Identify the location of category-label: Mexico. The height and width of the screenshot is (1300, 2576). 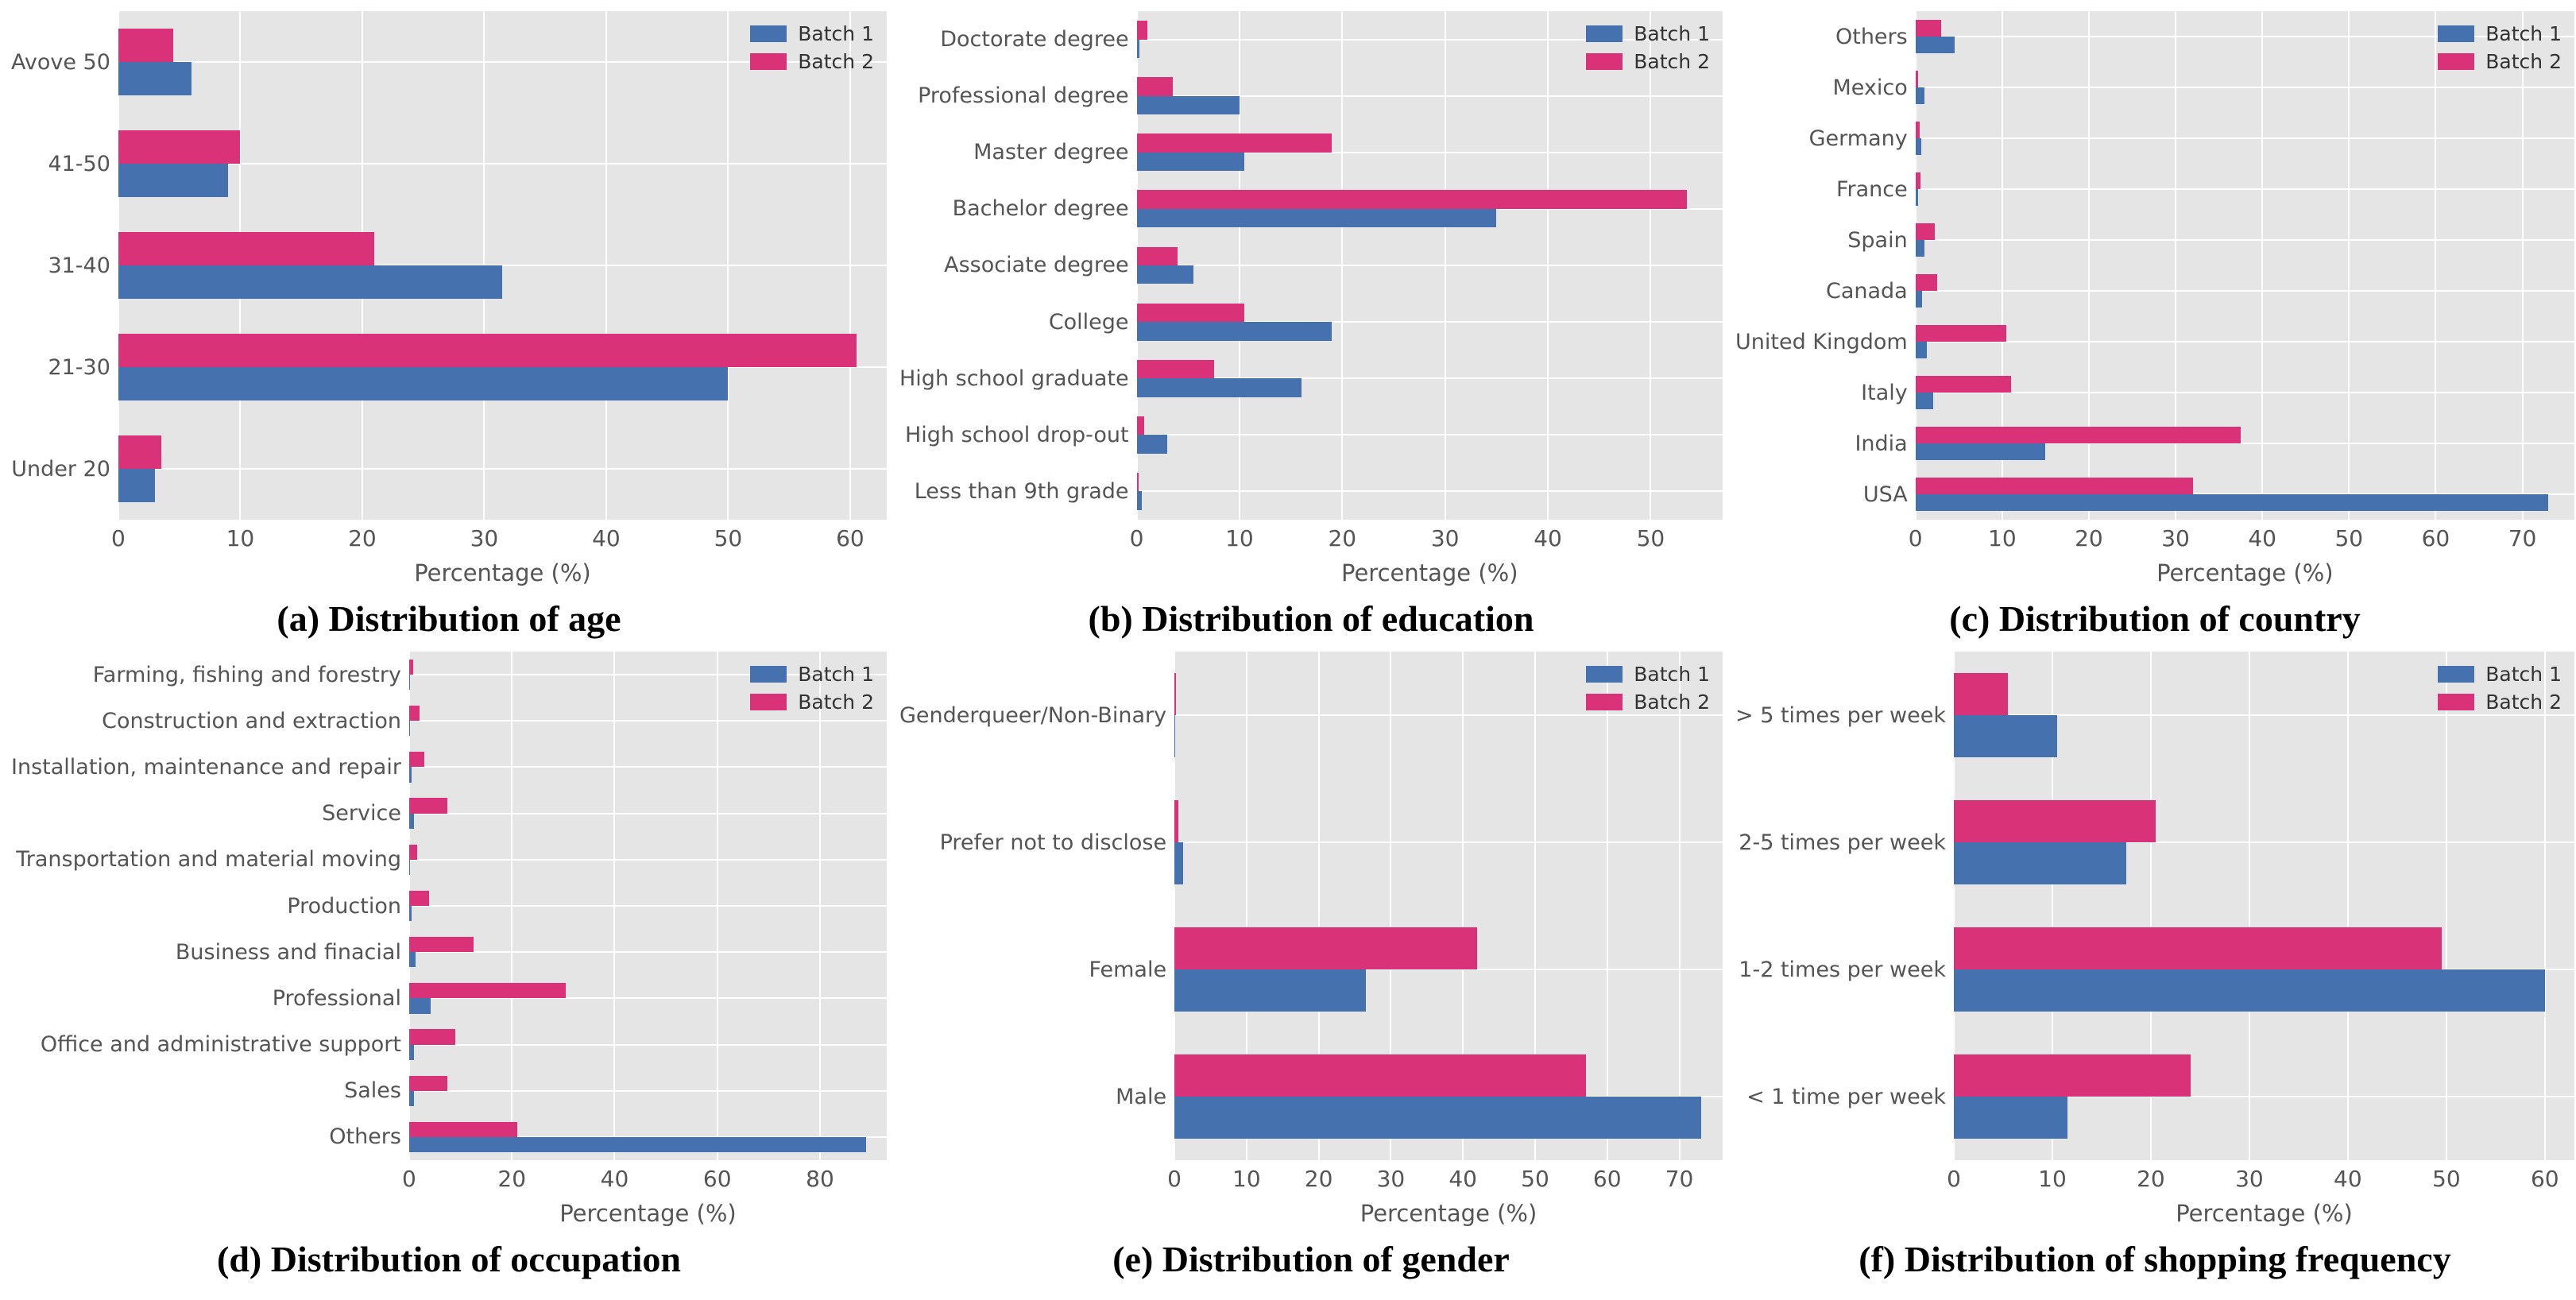
(1870, 88).